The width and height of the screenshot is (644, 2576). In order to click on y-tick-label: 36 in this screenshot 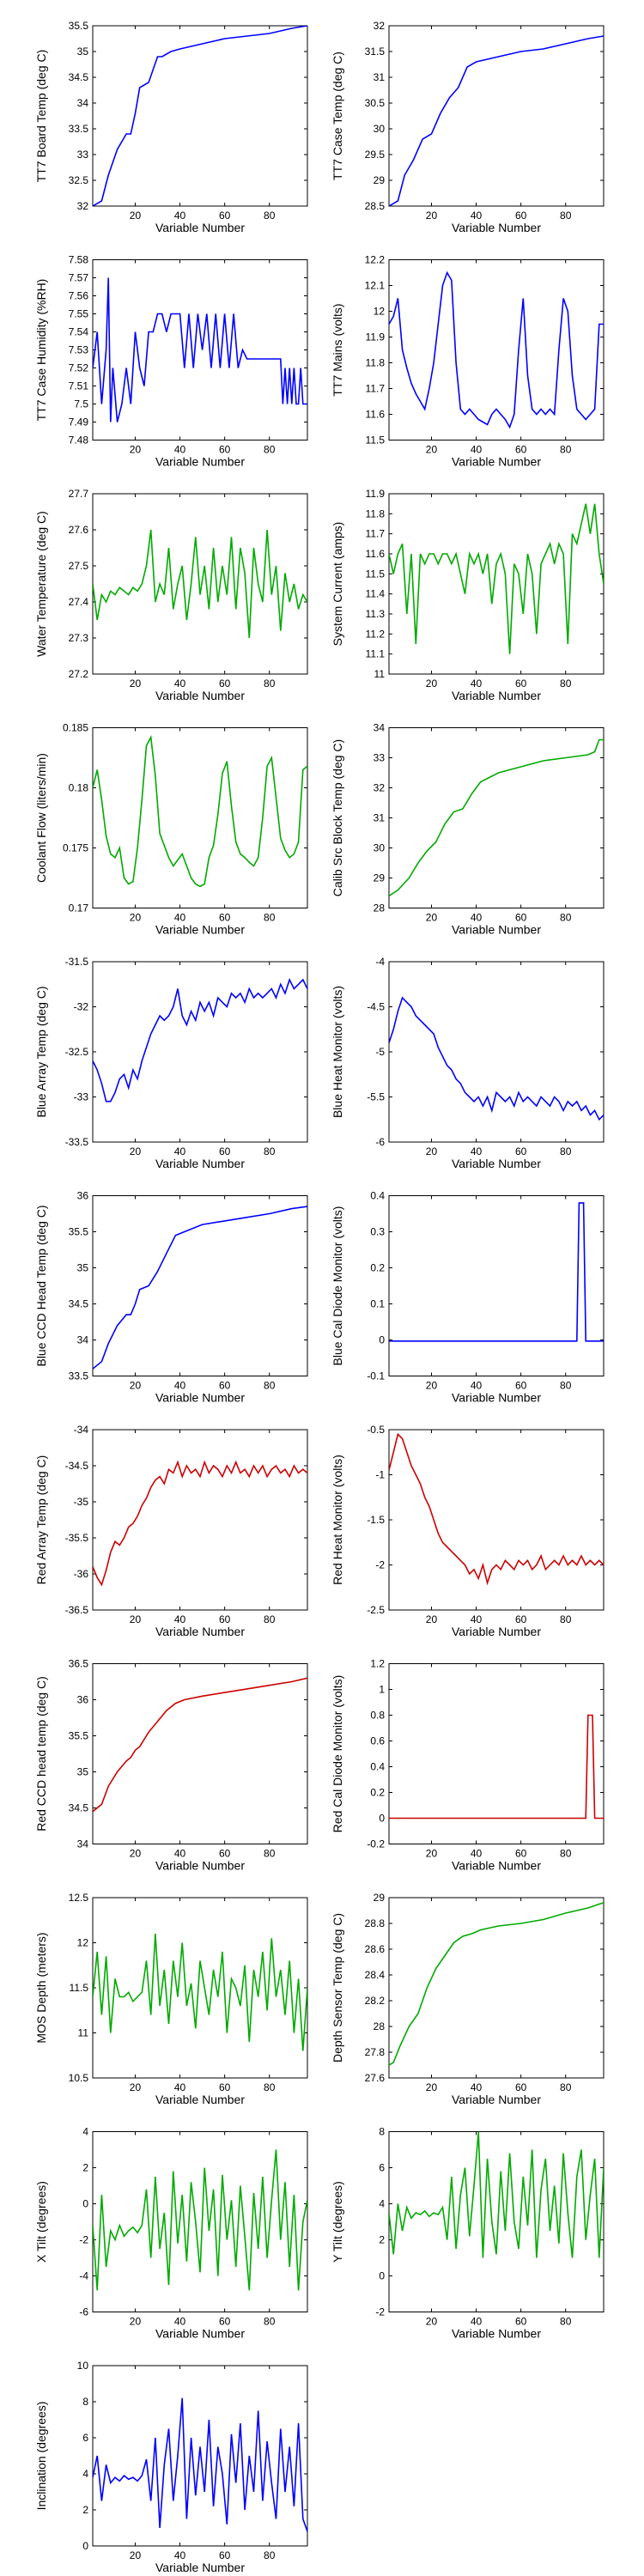, I will do `click(83, 1196)`.